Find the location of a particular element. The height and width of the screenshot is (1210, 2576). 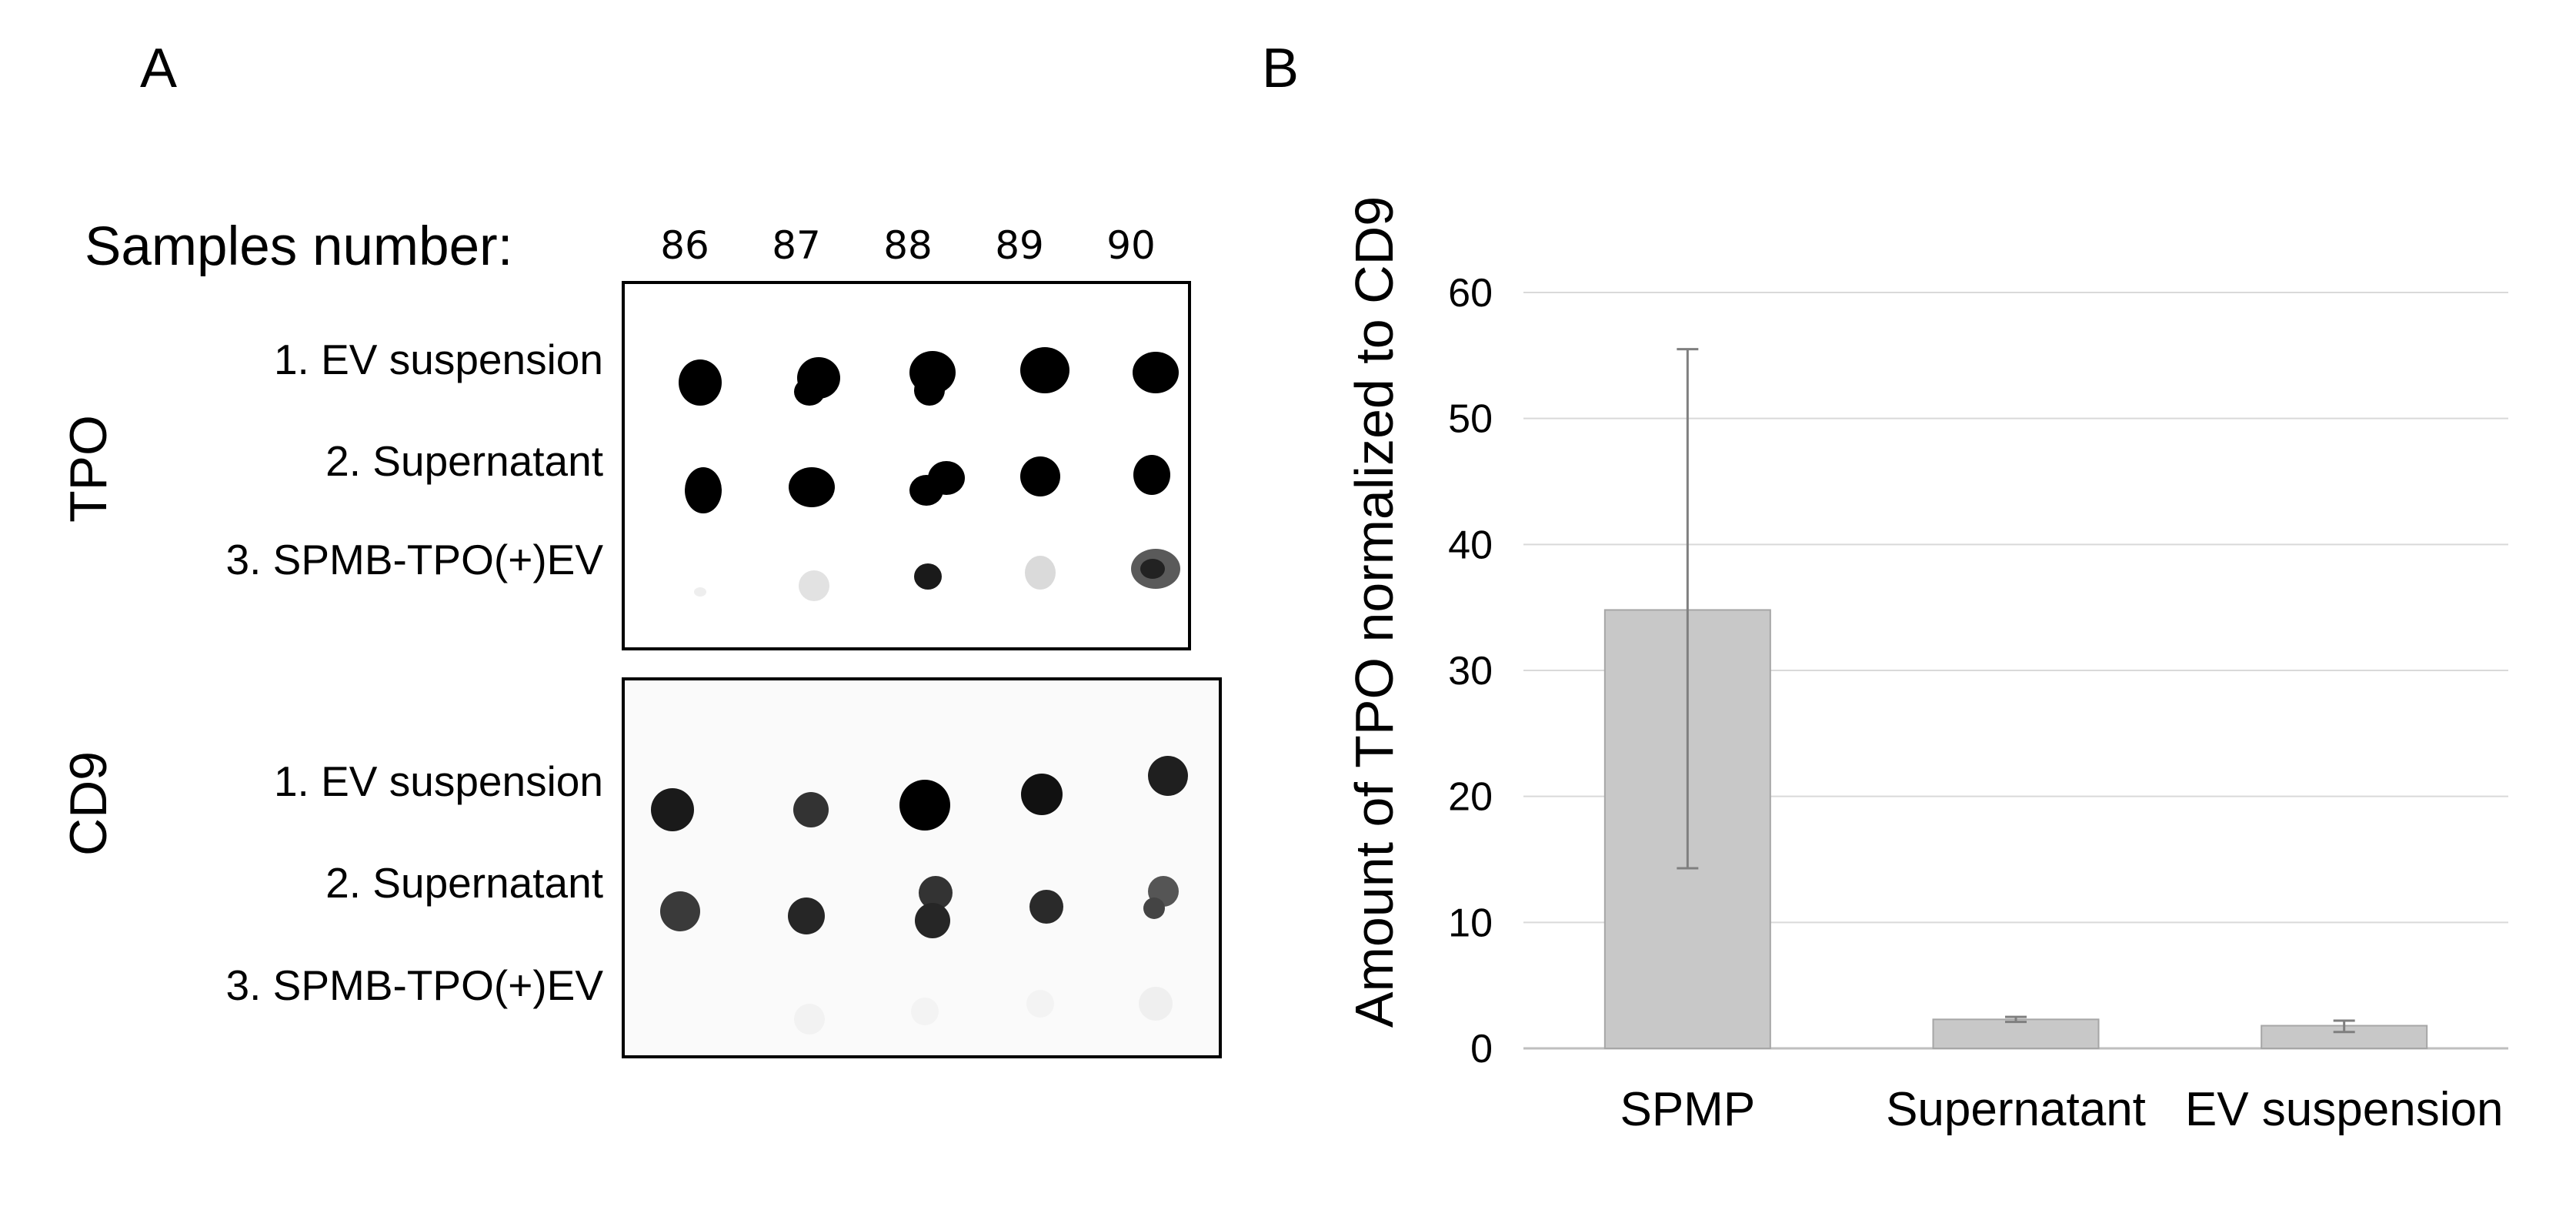

y-tick-label: 20 is located at coordinates (1471, 798).